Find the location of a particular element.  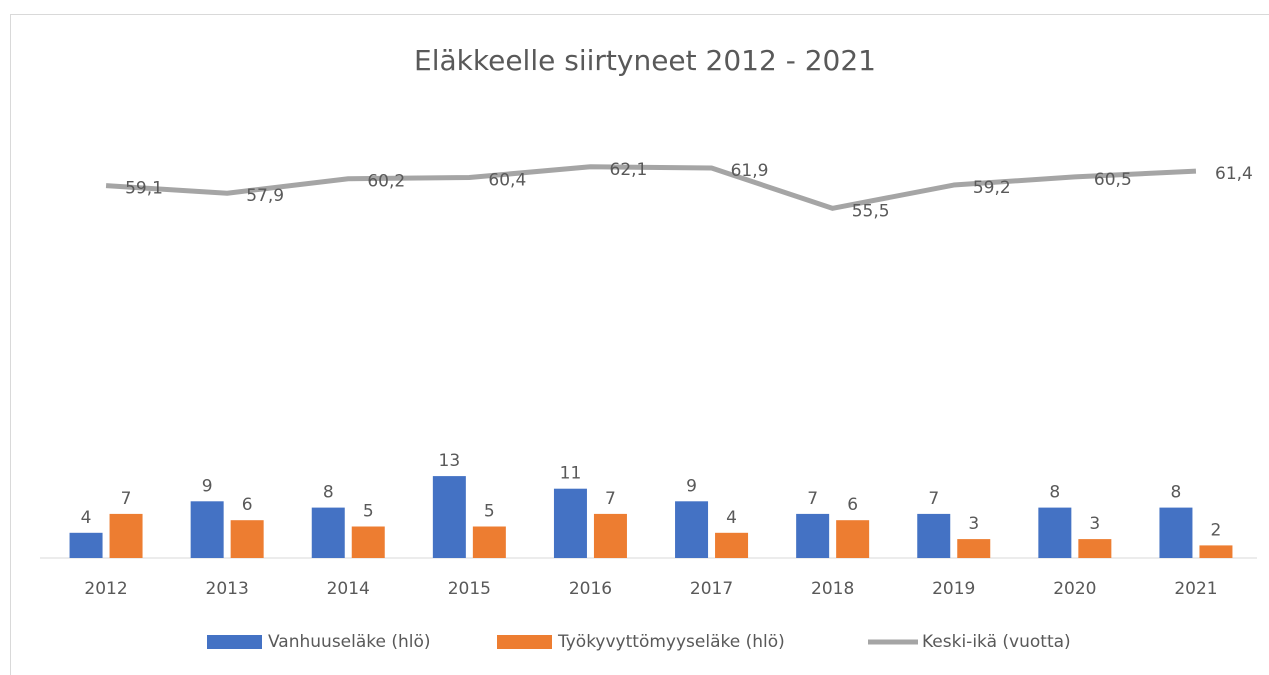

data-label: 57,9 is located at coordinates (265, 196).